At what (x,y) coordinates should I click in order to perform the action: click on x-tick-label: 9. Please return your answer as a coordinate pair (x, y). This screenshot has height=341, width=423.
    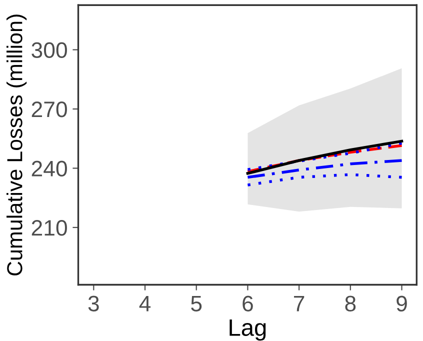
    Looking at the image, I should click on (401, 304).